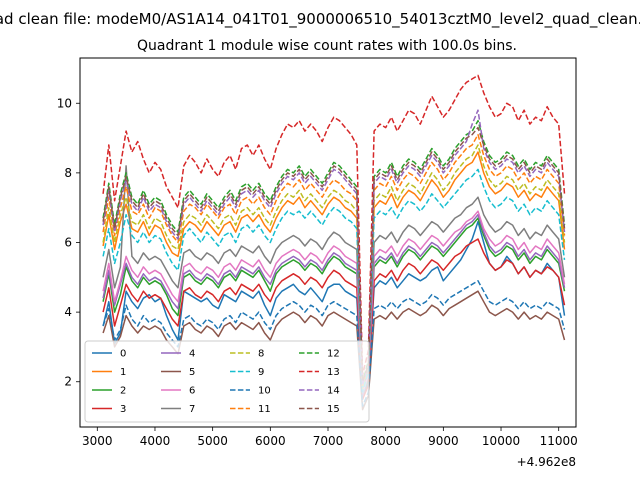 This screenshot has width=640, height=480. I want to click on legend-label-2: 2, so click(123, 391).